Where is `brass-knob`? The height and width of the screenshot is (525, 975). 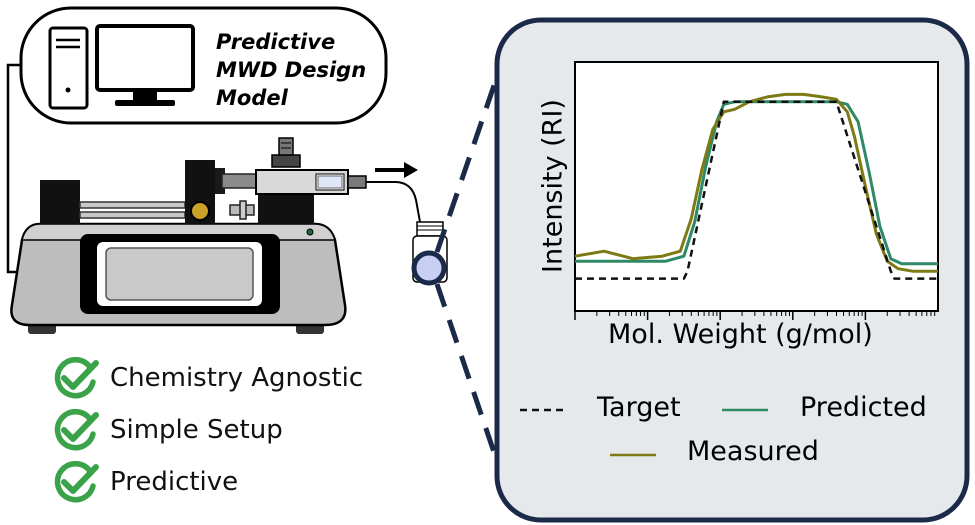 brass-knob is located at coordinates (200, 211).